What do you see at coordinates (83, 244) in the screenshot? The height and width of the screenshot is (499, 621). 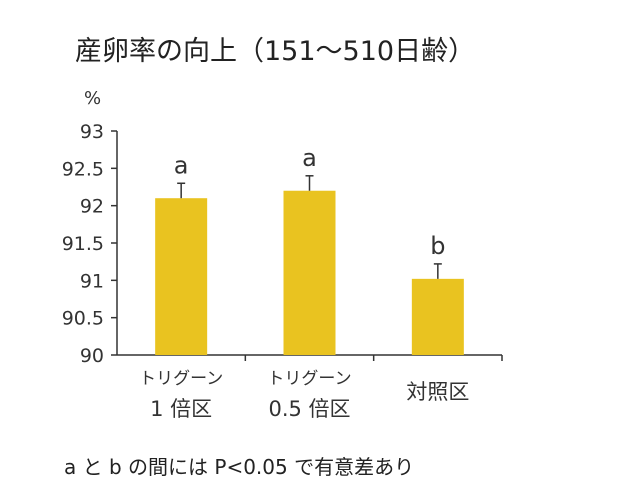 I see `y-tick-label: 91.5` at bounding box center [83, 244].